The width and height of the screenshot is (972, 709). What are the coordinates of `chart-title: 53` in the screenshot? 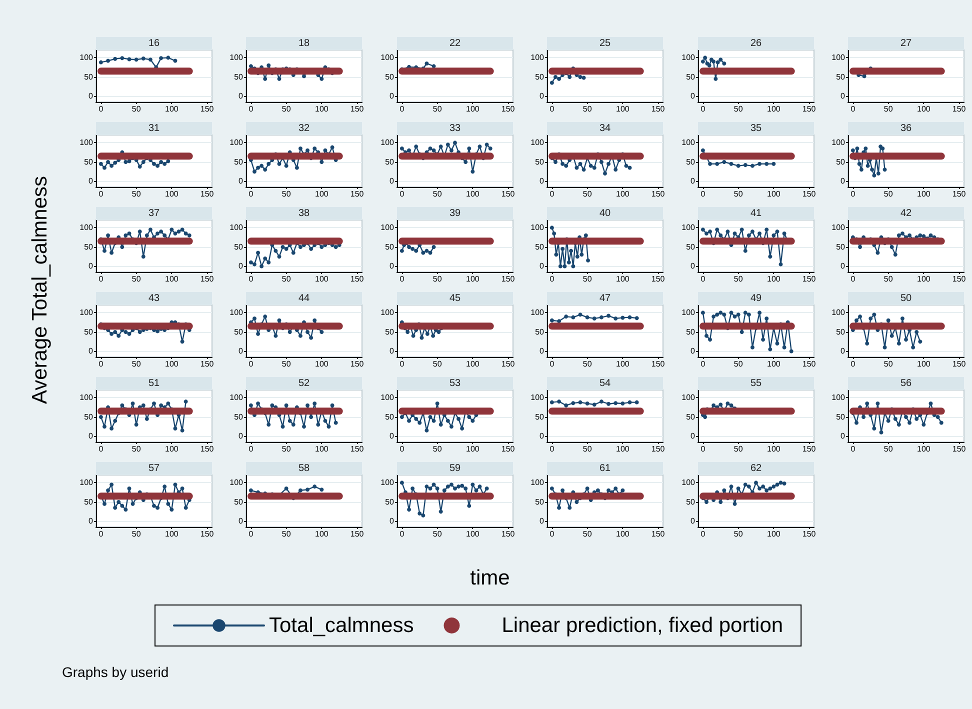 It's located at (455, 383).